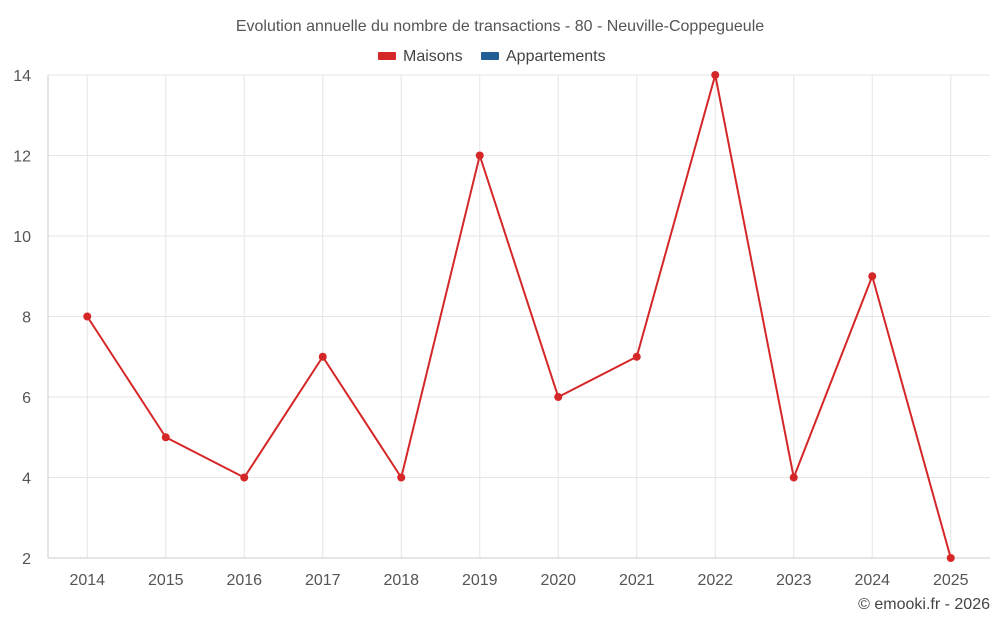 This screenshot has height=630, width=1000. What do you see at coordinates (26, 559) in the screenshot?
I see `y-tick-label-2: 2` at bounding box center [26, 559].